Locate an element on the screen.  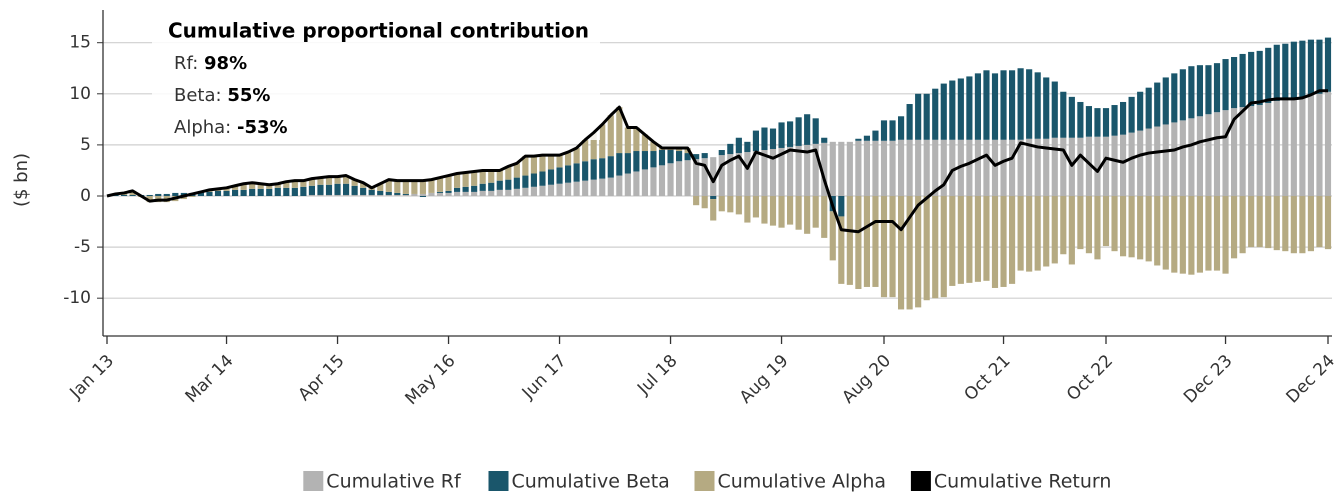
x-tick-label: Aug 20 is located at coordinates (866, 379).